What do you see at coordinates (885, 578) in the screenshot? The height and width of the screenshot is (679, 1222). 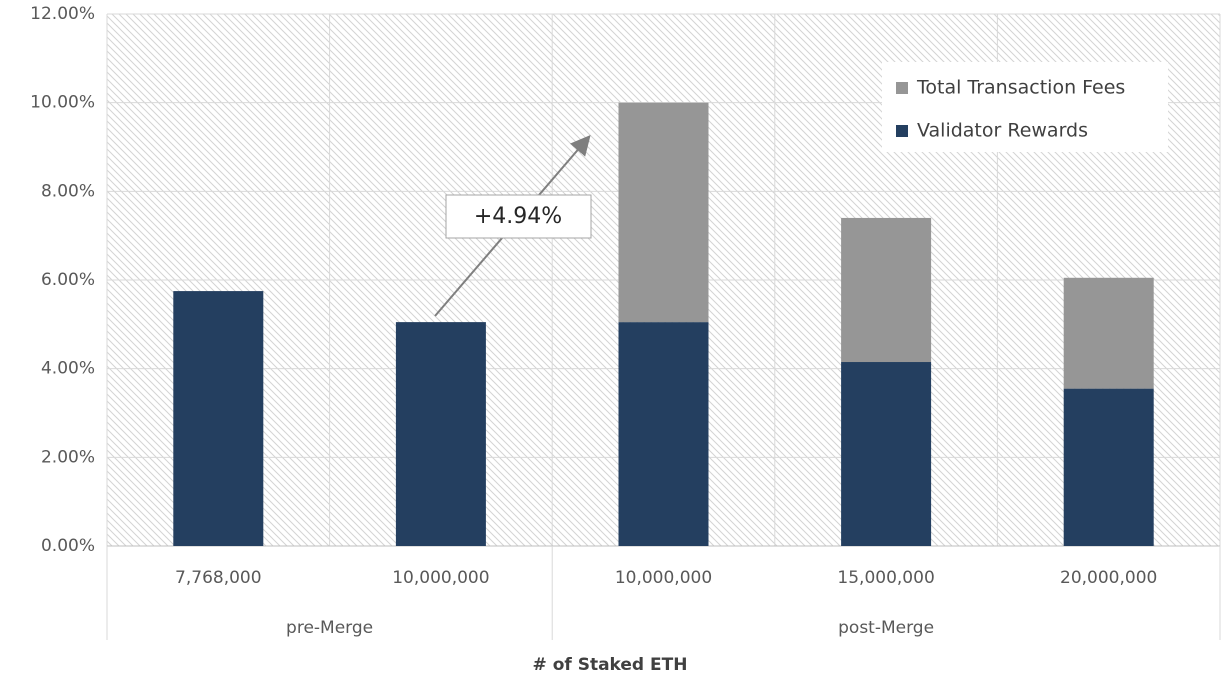 I see `x-tick-label: 15,000,000` at bounding box center [885, 578].